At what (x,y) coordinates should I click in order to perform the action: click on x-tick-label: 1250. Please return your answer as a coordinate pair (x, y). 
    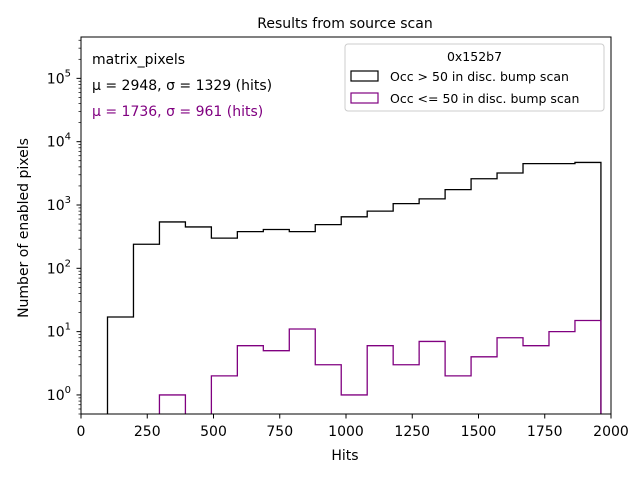
    Looking at the image, I should click on (412, 432).